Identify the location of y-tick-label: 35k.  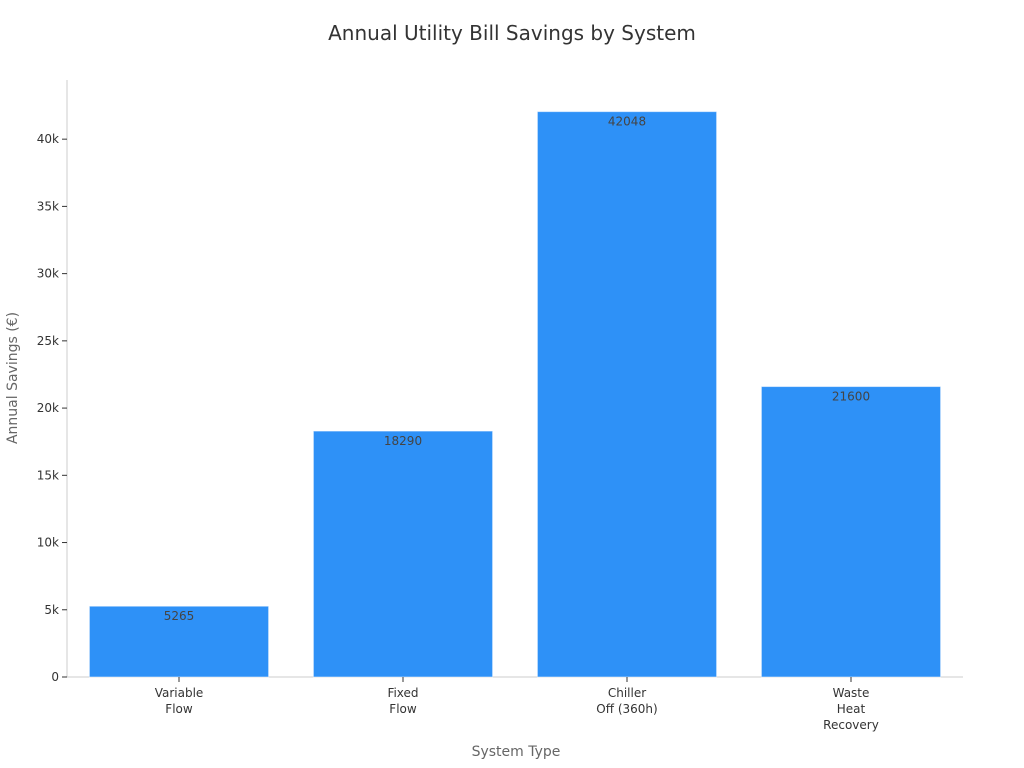
(48, 206).